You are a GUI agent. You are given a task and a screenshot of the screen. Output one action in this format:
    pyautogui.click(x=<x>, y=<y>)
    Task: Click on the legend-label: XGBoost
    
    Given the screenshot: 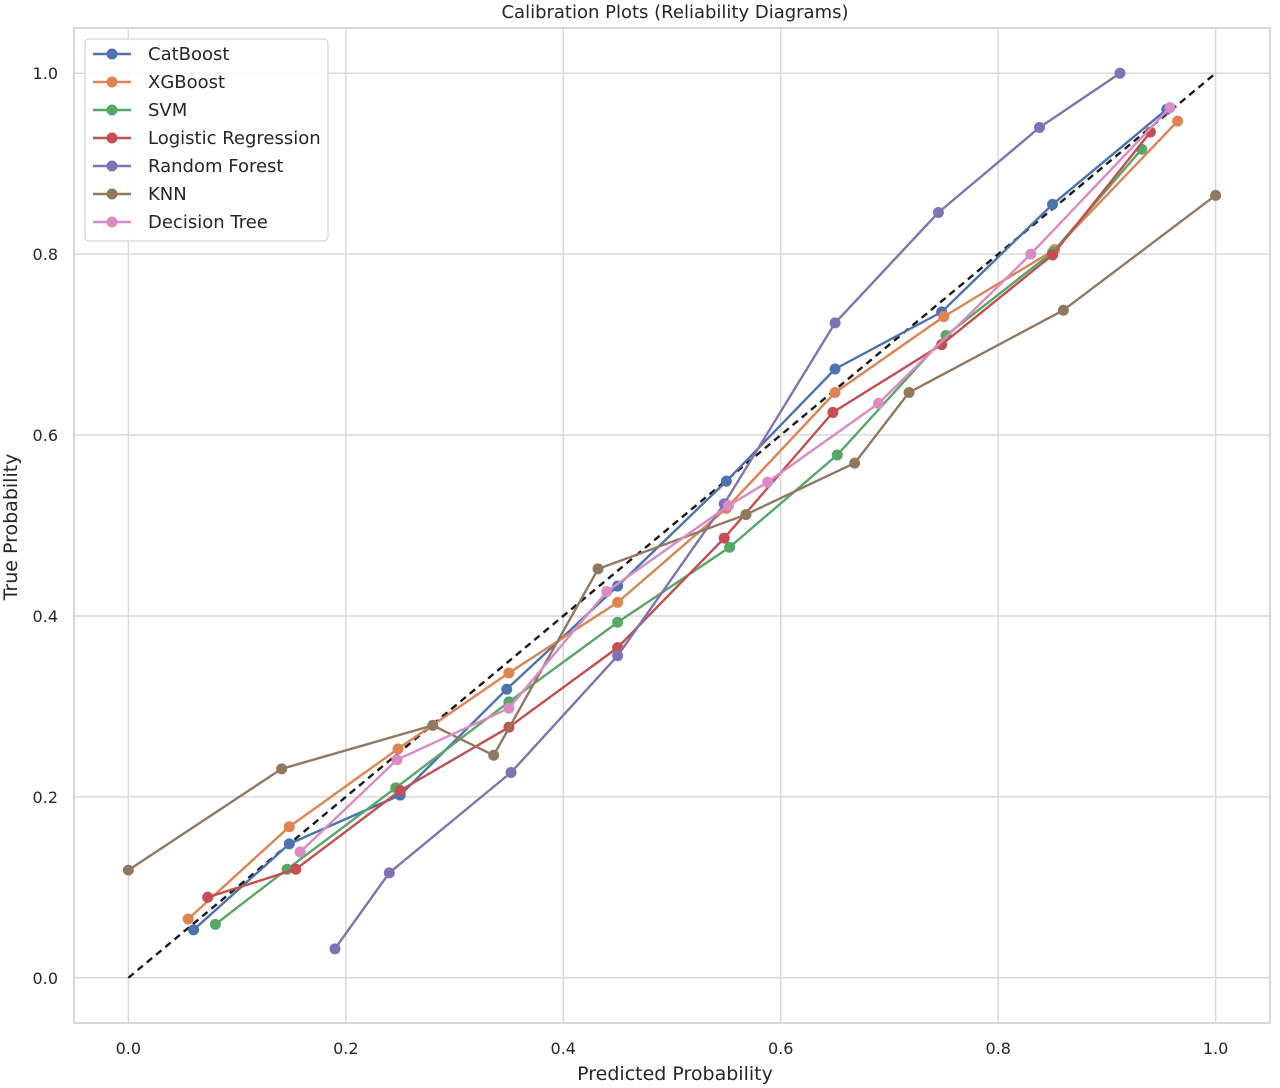 What is the action you would take?
    pyautogui.click(x=186, y=82)
    